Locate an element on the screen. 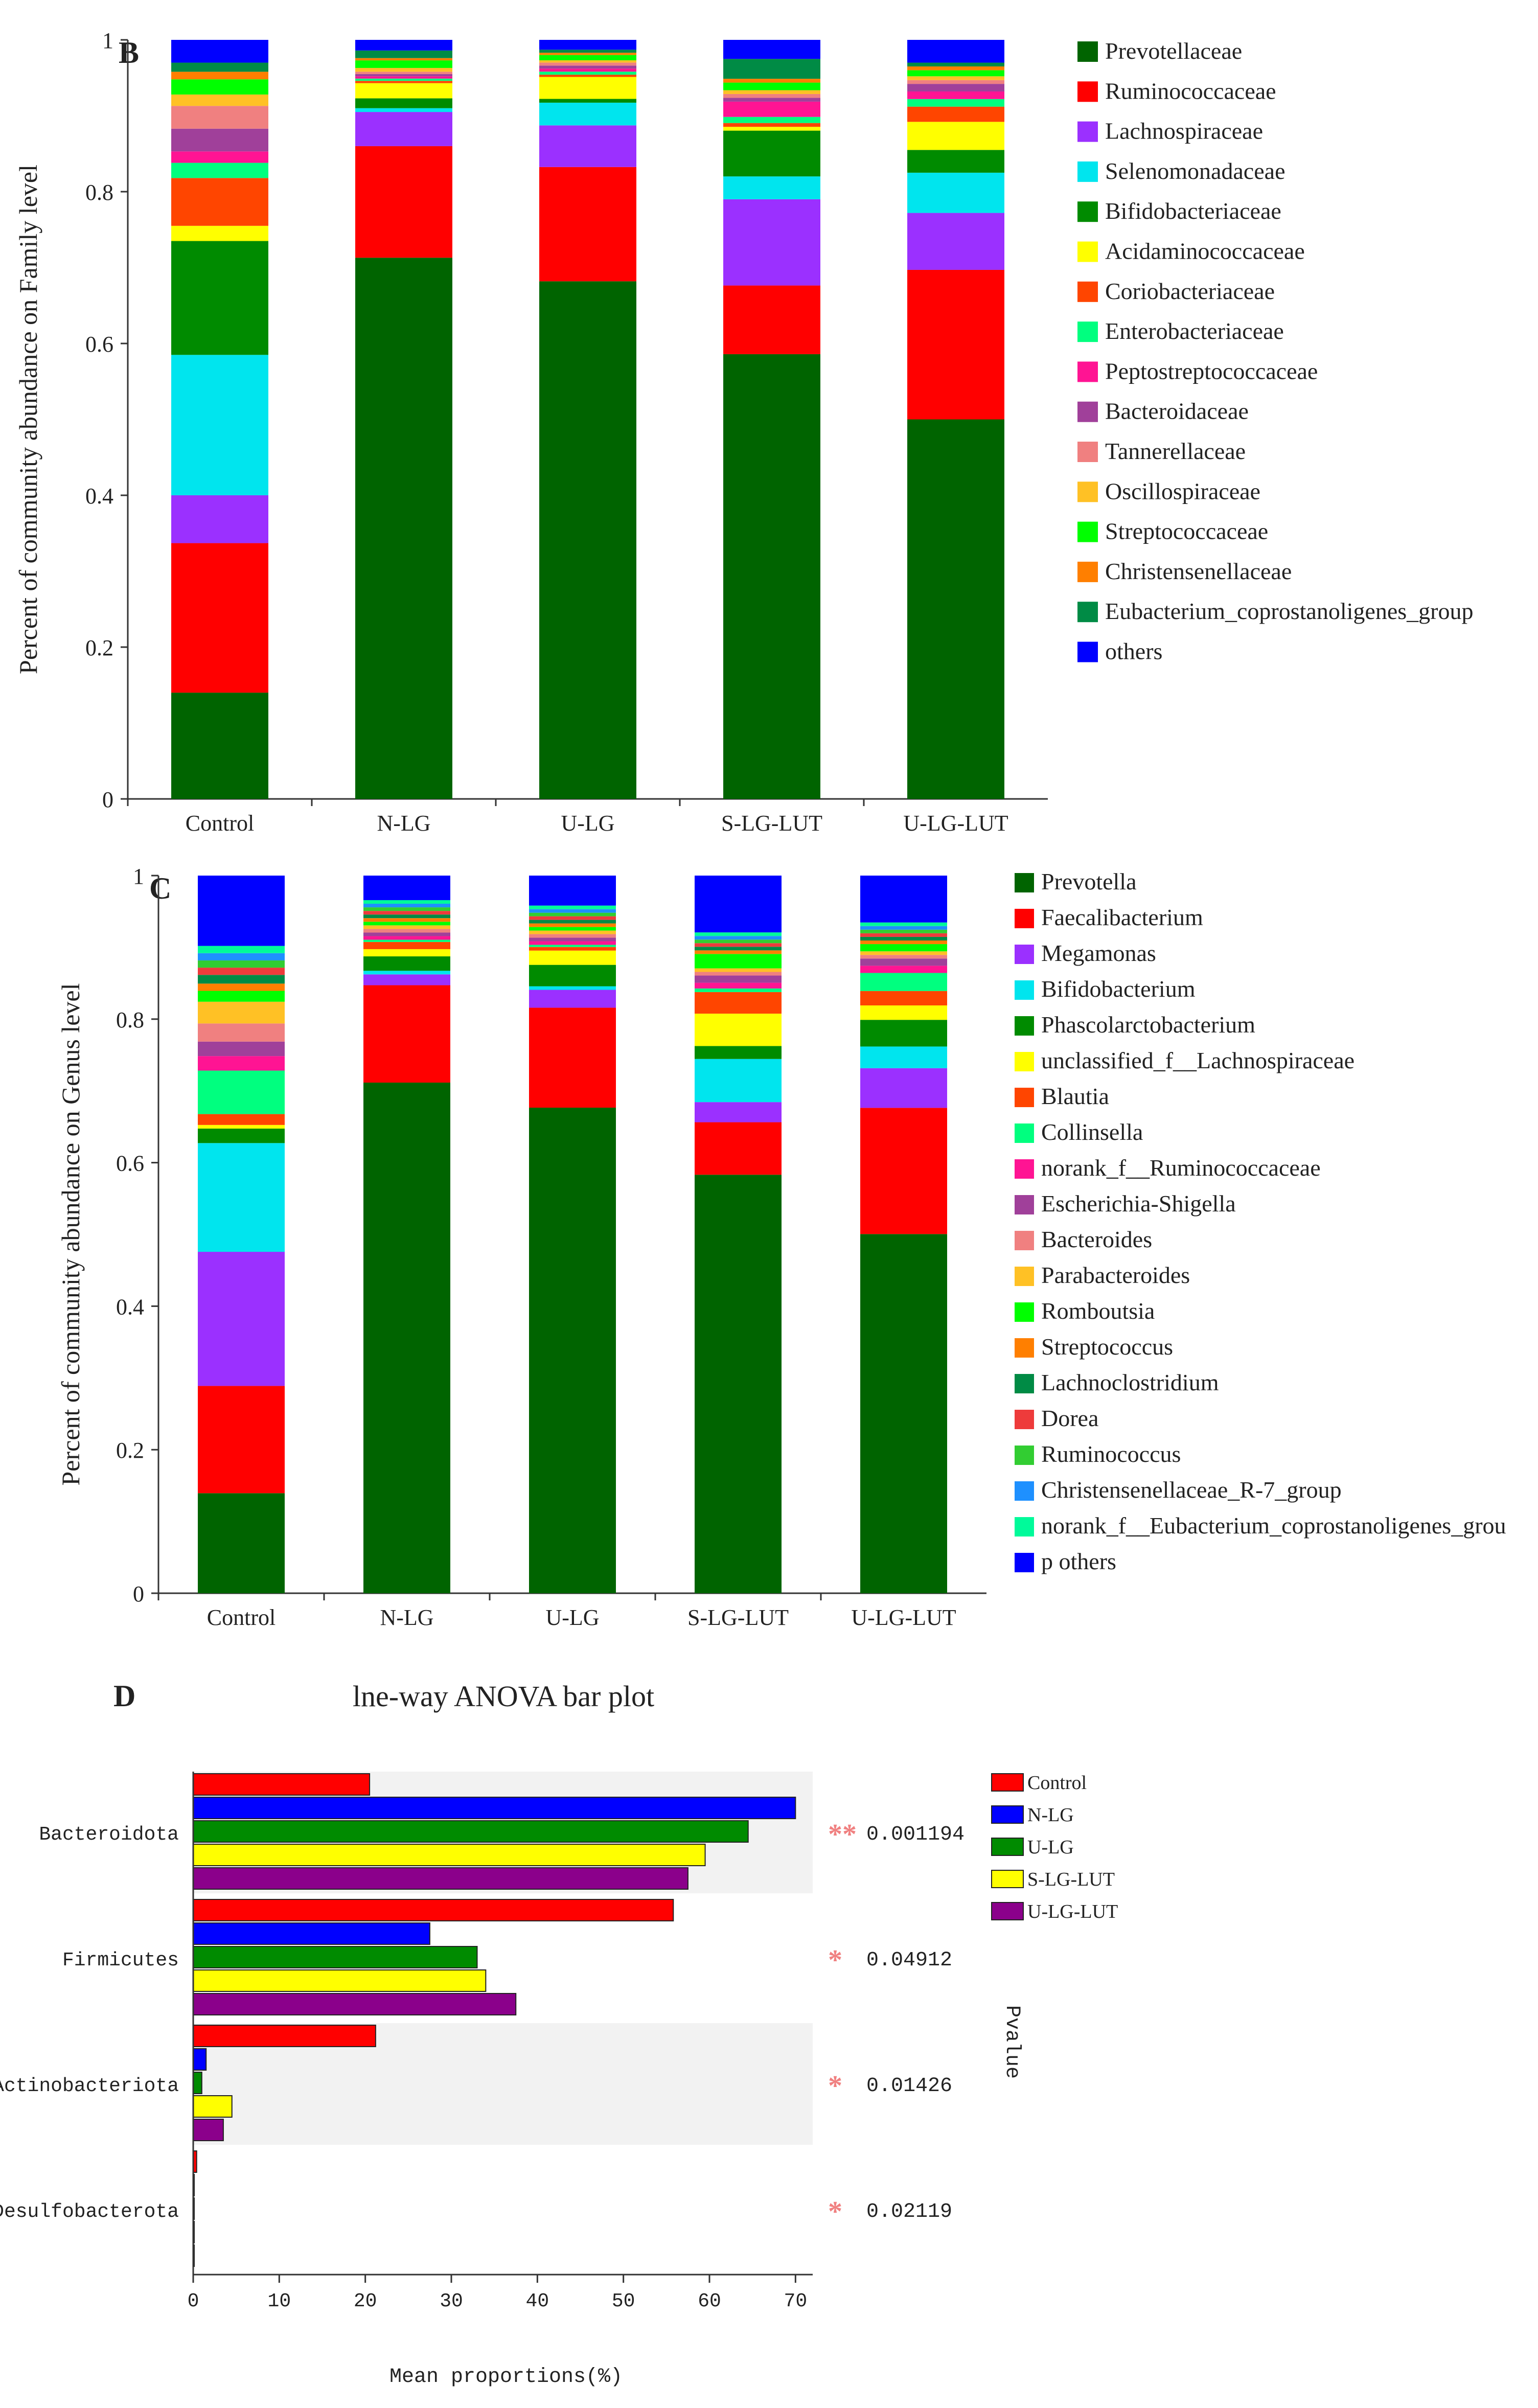 The image size is (1538, 2408). legend-swatch-ruminococcaceae is located at coordinates (1087, 91).